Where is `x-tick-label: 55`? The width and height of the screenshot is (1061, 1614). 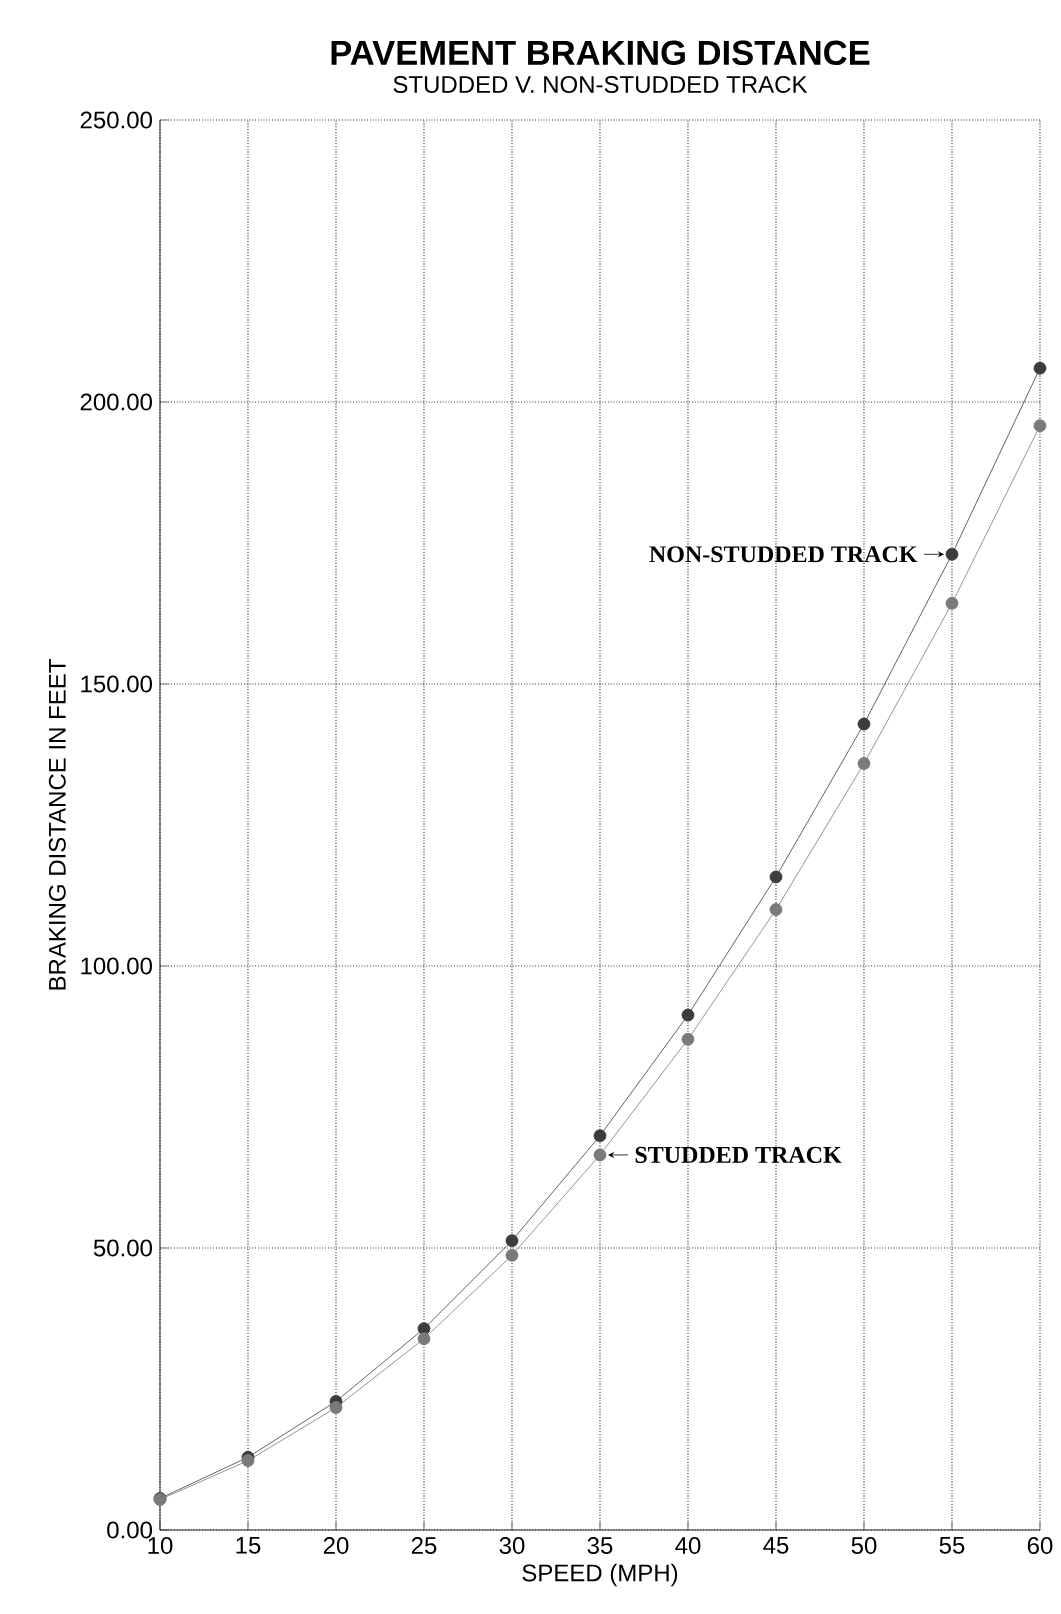 x-tick-label: 55 is located at coordinates (952, 1545).